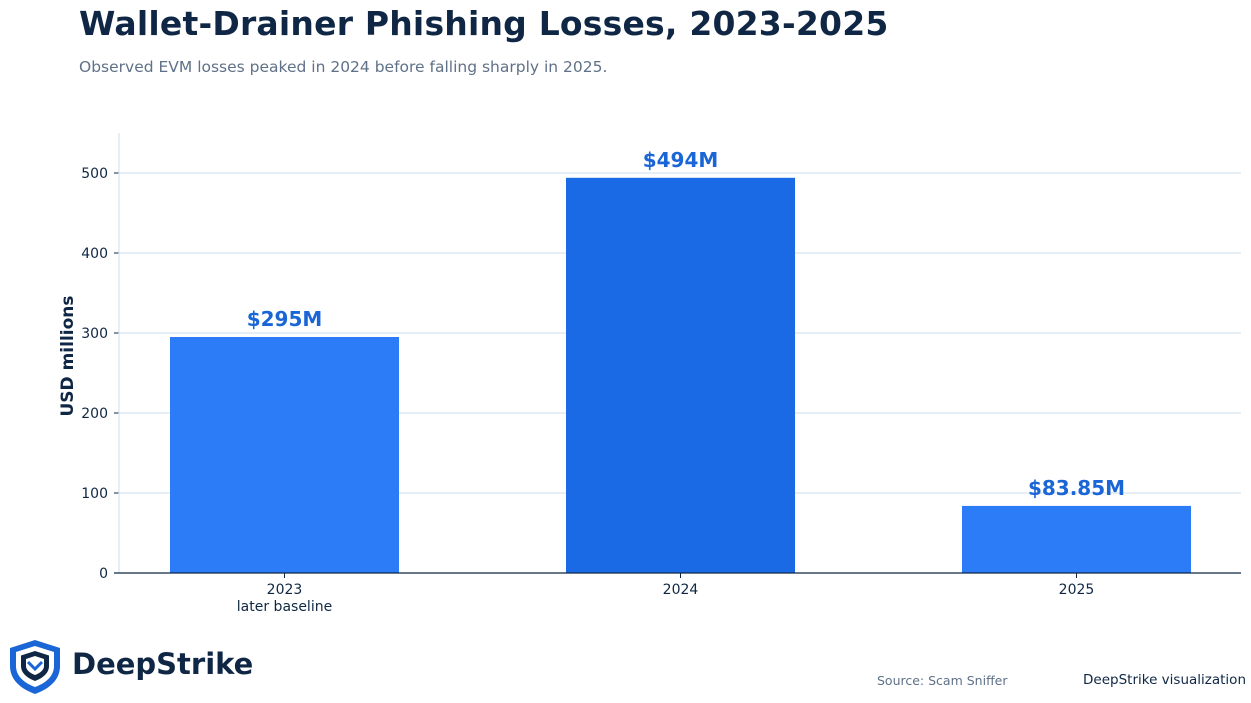  I want to click on y-tick-label: 0, so click(103, 574).